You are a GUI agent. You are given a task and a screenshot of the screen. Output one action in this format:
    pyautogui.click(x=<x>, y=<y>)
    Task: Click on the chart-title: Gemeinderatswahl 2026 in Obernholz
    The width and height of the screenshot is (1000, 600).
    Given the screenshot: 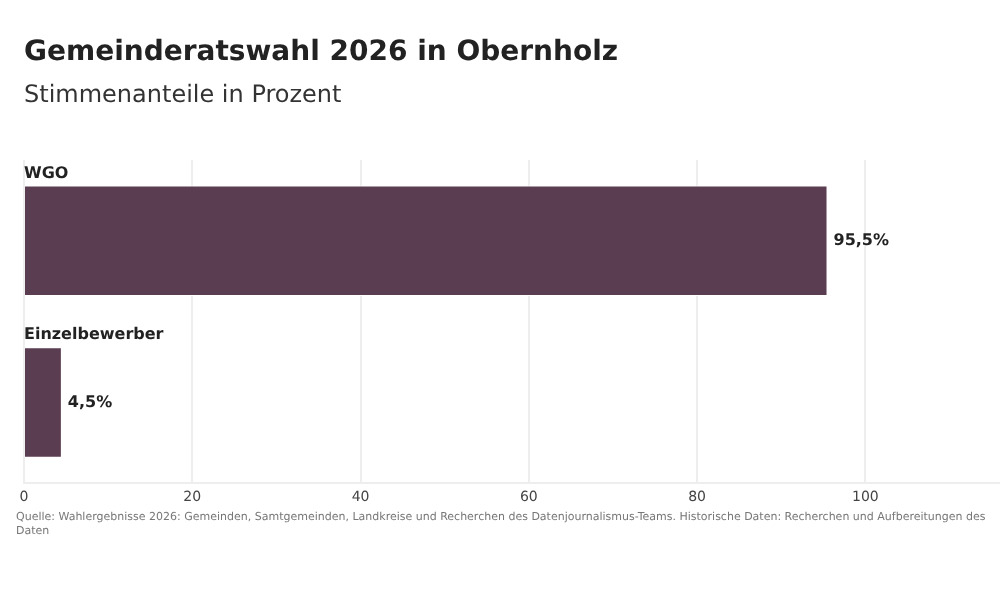 What is the action you would take?
    pyautogui.click(x=321, y=52)
    